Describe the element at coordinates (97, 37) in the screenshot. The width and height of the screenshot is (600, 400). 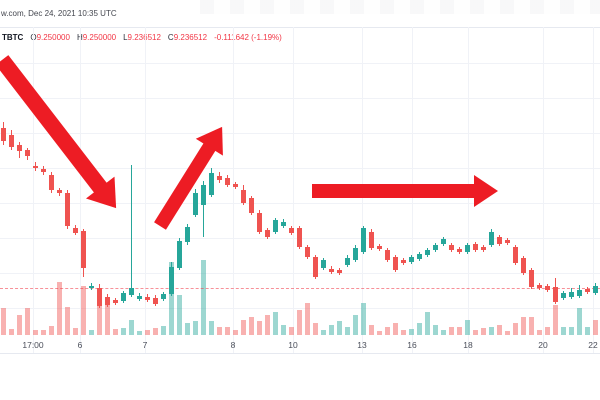
I see `high-value: H9.250000` at that location.